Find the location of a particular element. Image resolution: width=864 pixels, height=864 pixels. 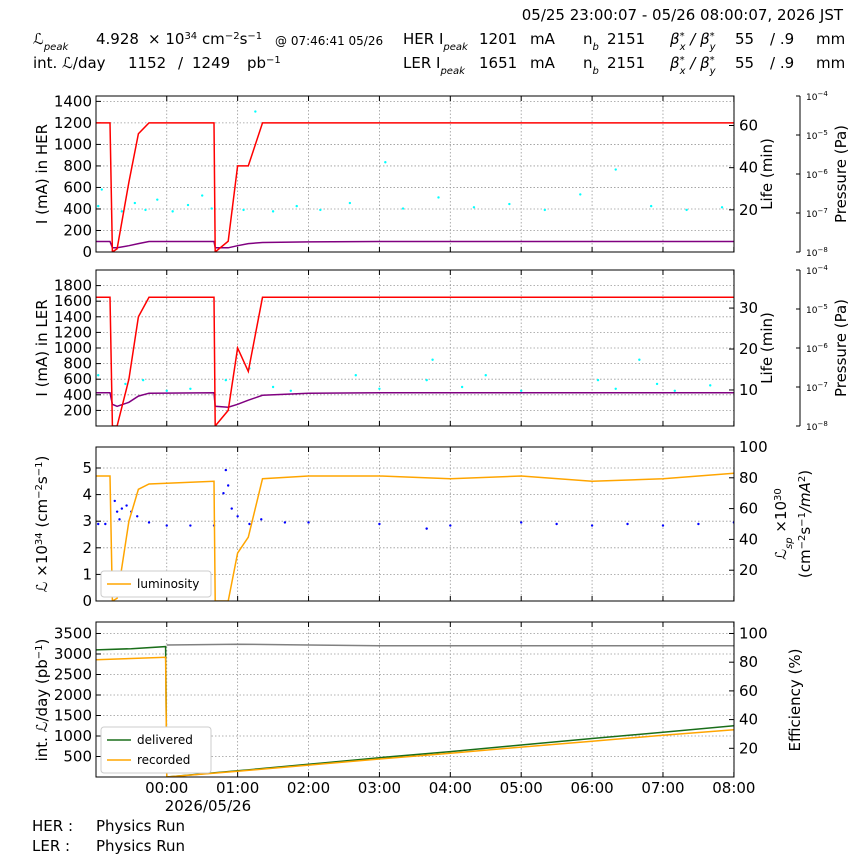

x-tick-label: 06:00 is located at coordinates (591, 788).